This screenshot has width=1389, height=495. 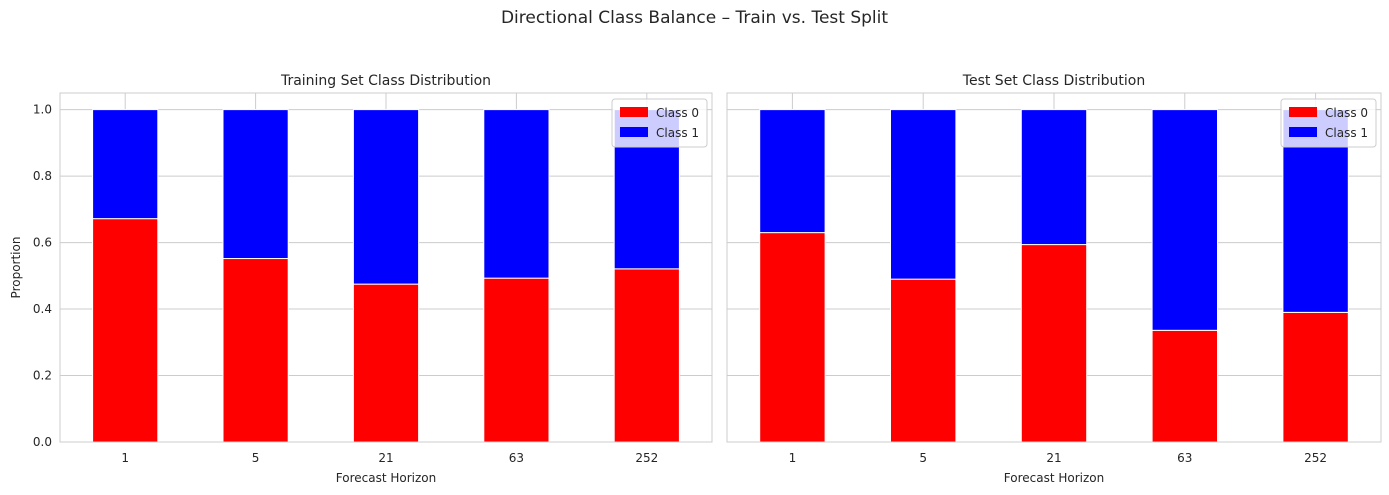 I want to click on training-y-tick-label: 0.8, so click(x=42, y=176).